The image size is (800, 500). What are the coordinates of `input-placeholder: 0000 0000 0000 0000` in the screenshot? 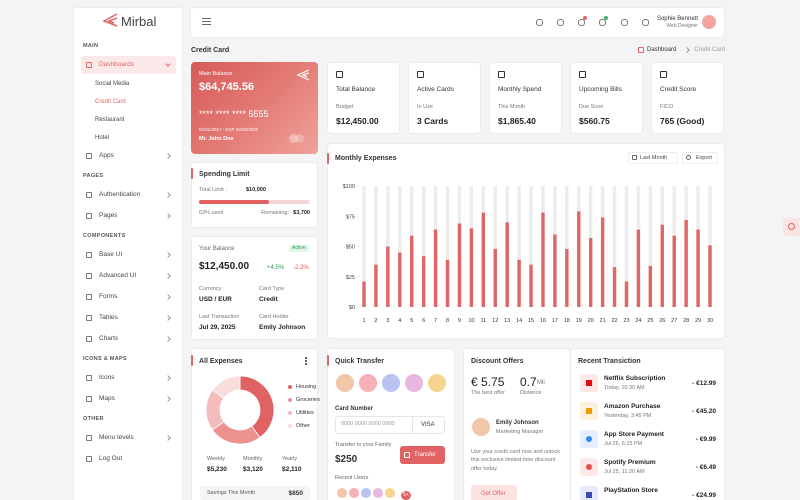 It's located at (368, 424).